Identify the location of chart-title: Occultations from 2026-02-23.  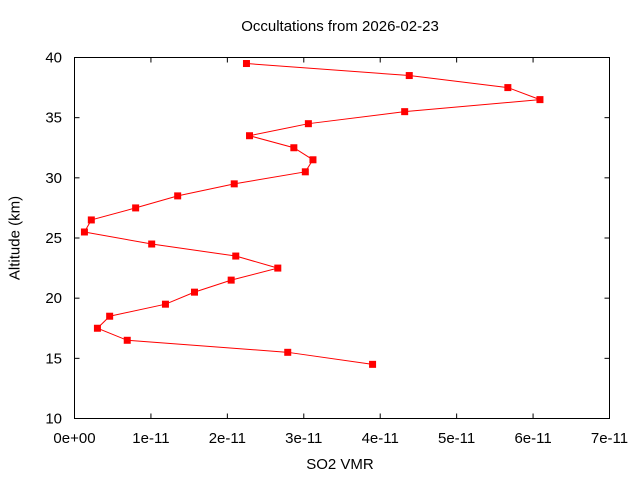
(340, 26).